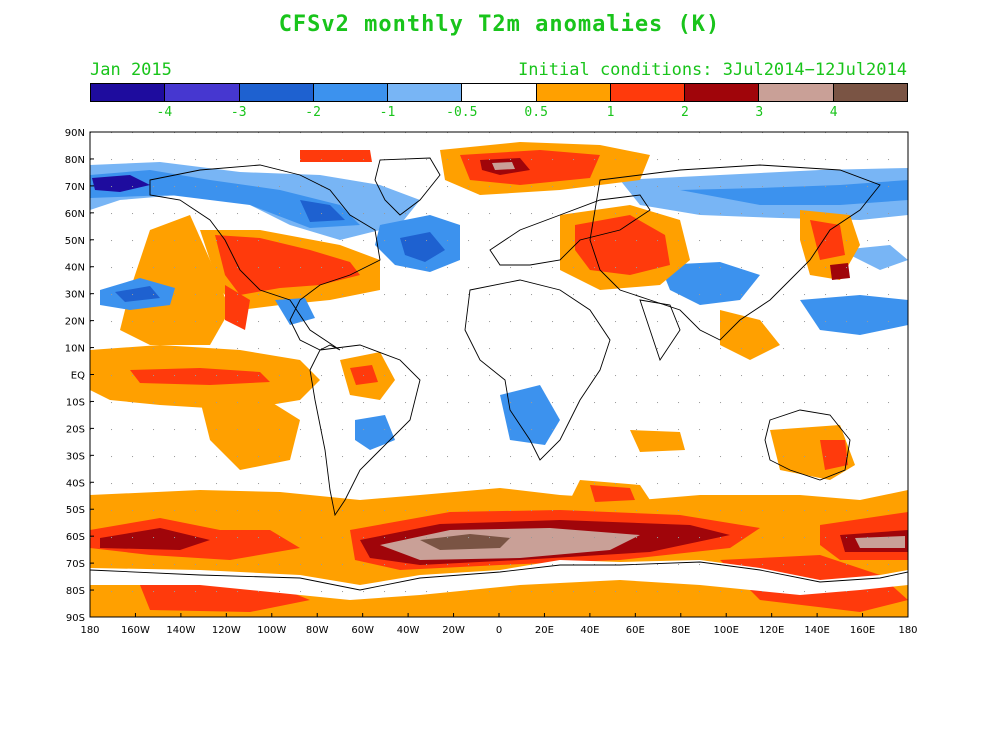  Describe the element at coordinates (684, 112) in the screenshot. I see `color-legend-label: 2` at that location.